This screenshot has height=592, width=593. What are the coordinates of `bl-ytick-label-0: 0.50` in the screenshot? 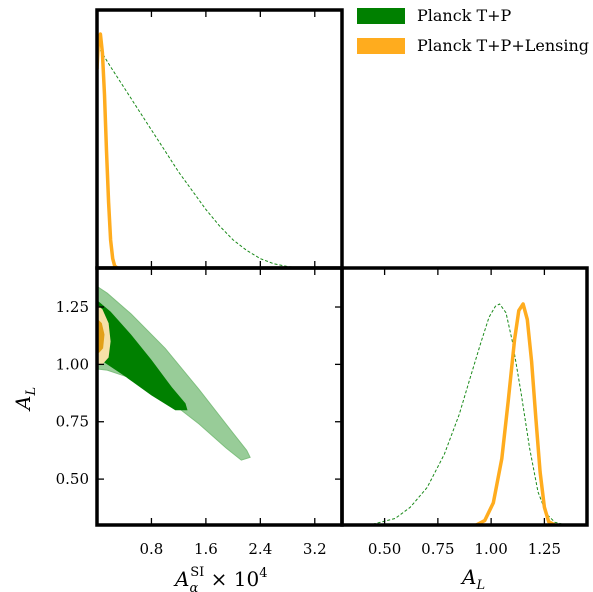 It's located at (72, 479).